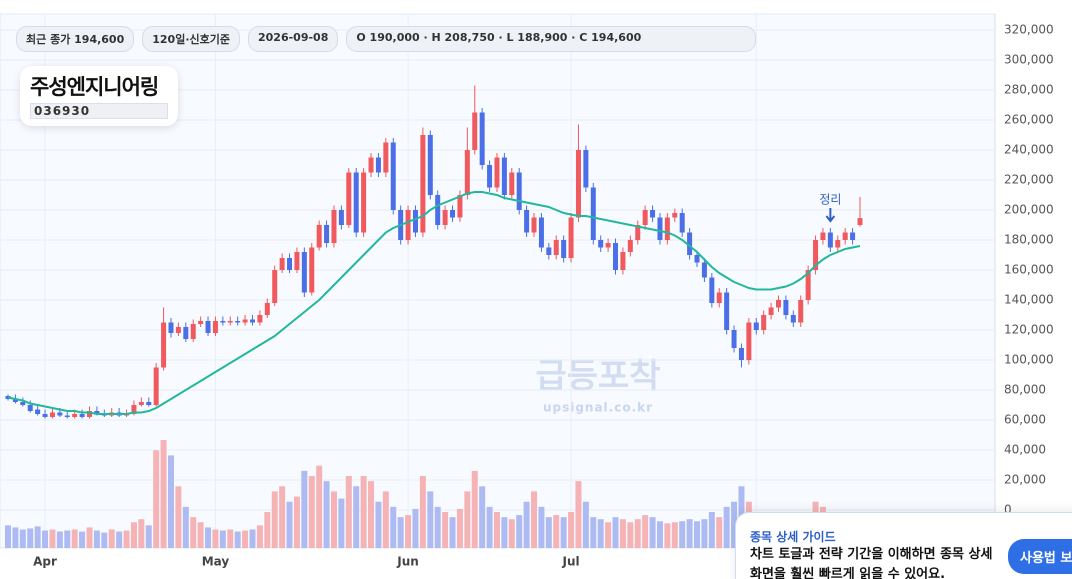 This screenshot has width=1072, height=579. Describe the element at coordinates (1025, 420) in the screenshot. I see `y-tick-label: 60,000` at that location.